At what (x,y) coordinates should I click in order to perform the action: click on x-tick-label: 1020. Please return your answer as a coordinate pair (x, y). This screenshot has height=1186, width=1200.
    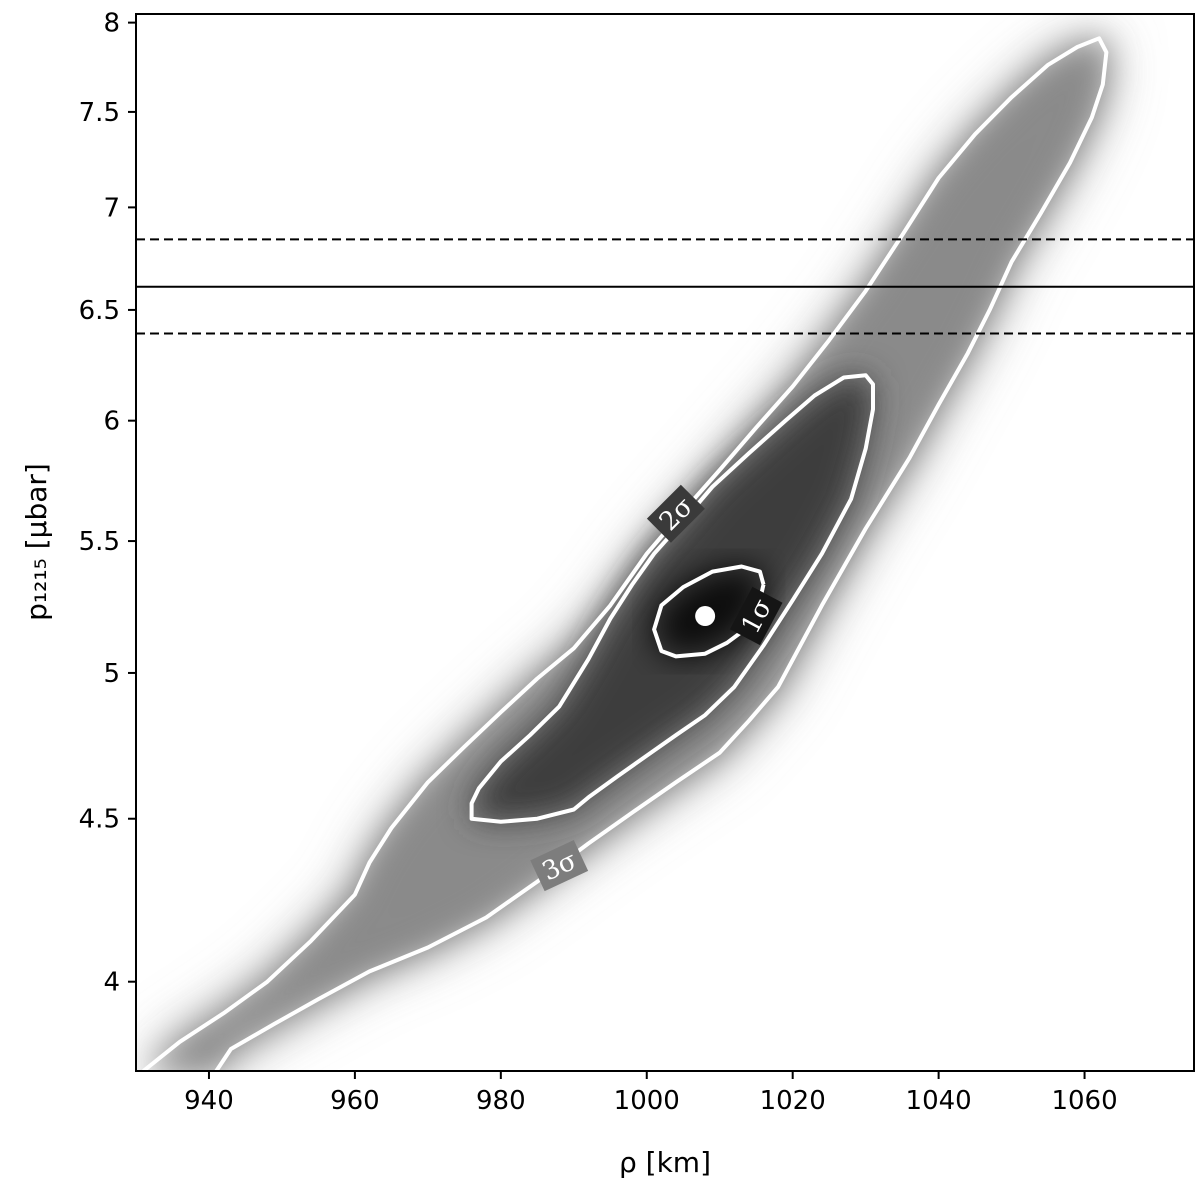
    Looking at the image, I should click on (793, 1101).